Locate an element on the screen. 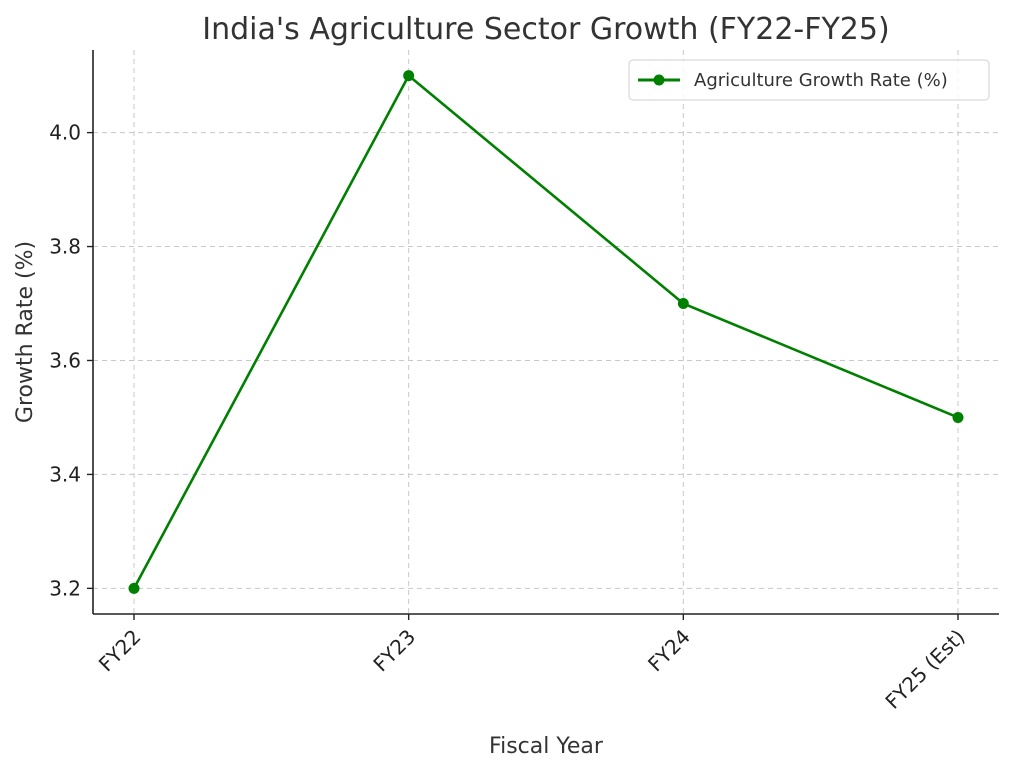 This screenshot has height=773, width=1024. y-tick-label: 3.2 is located at coordinates (65, 588).